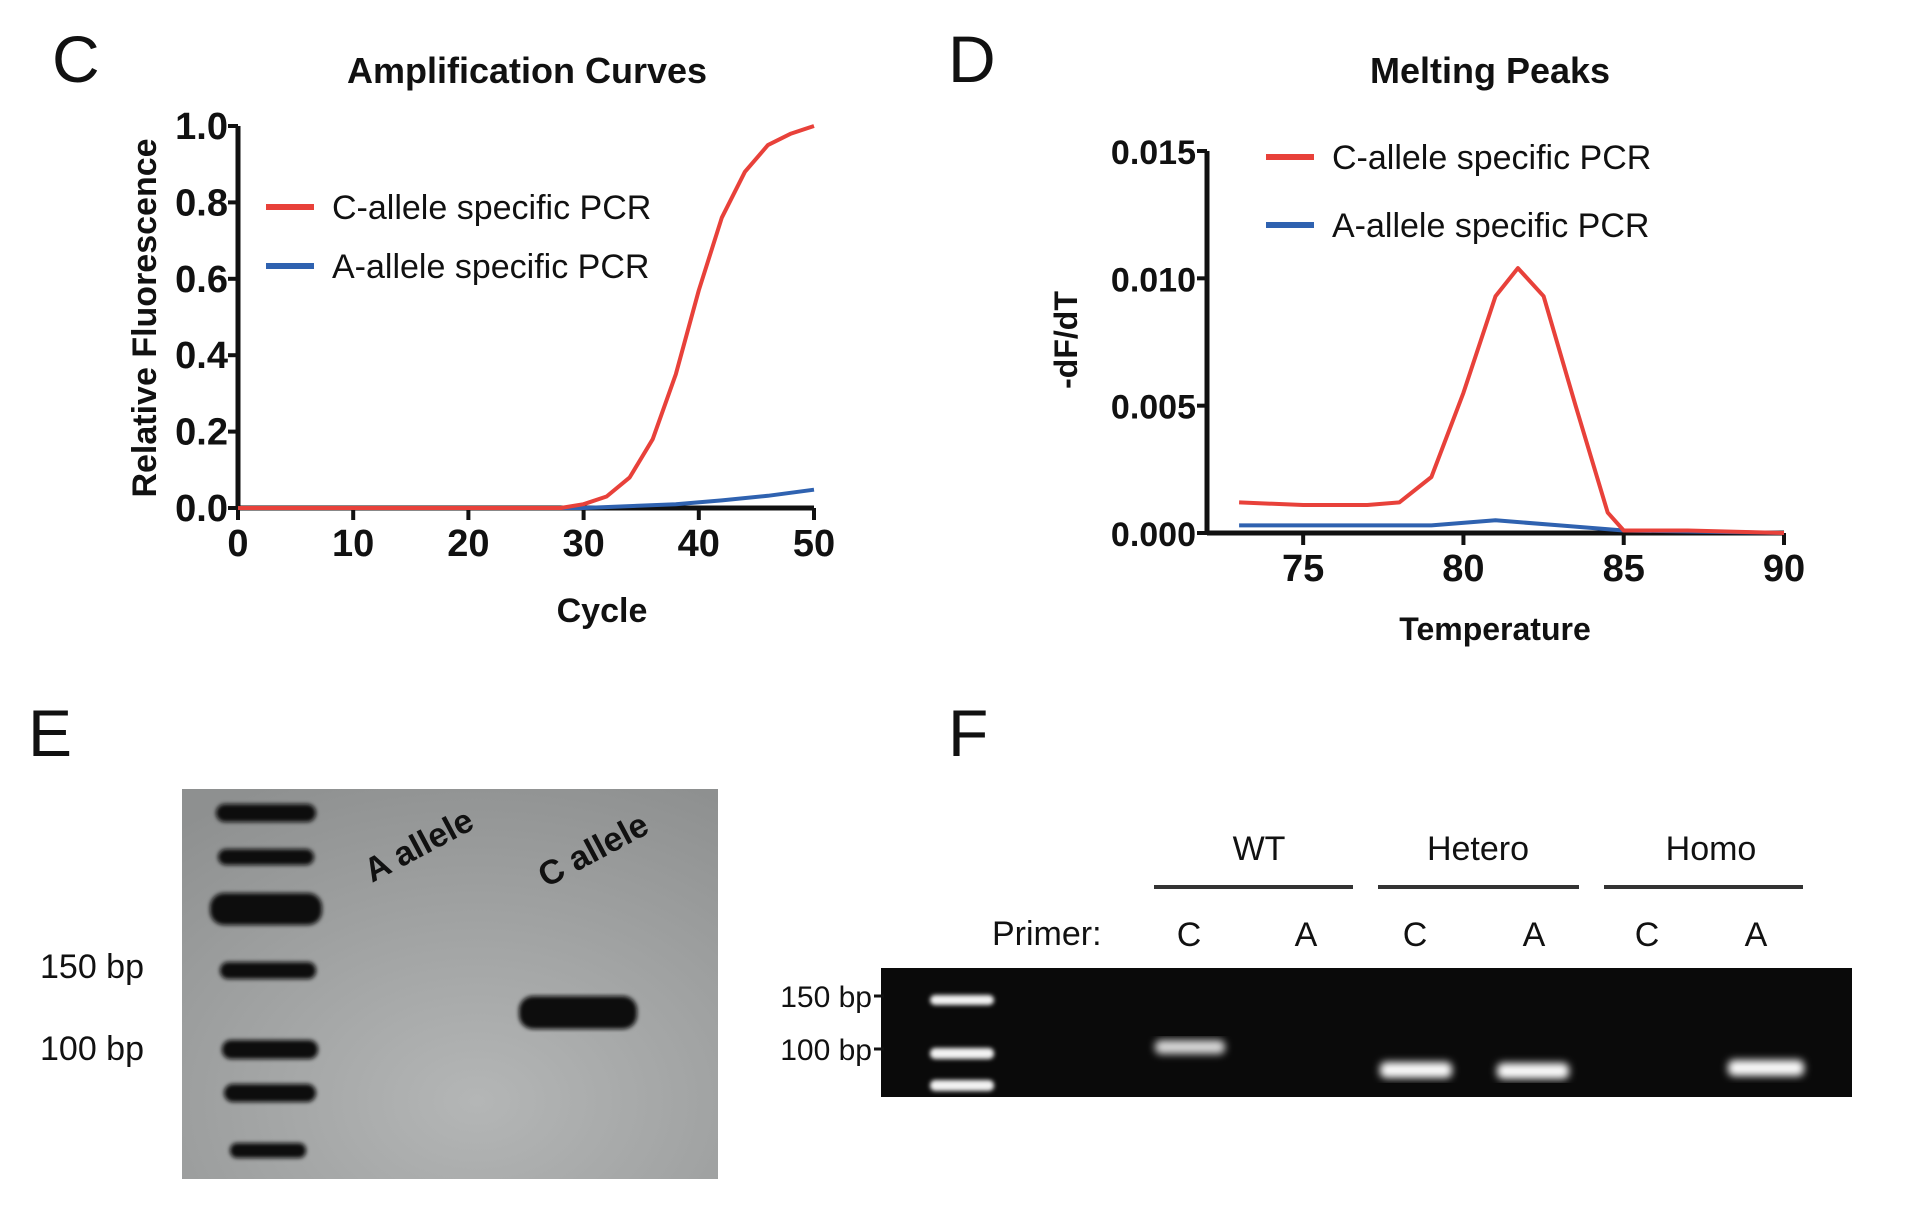 This screenshot has height=1211, width=1920. What do you see at coordinates (578, 1012) in the screenshot?
I see `gel-e-band-c-allele` at bounding box center [578, 1012].